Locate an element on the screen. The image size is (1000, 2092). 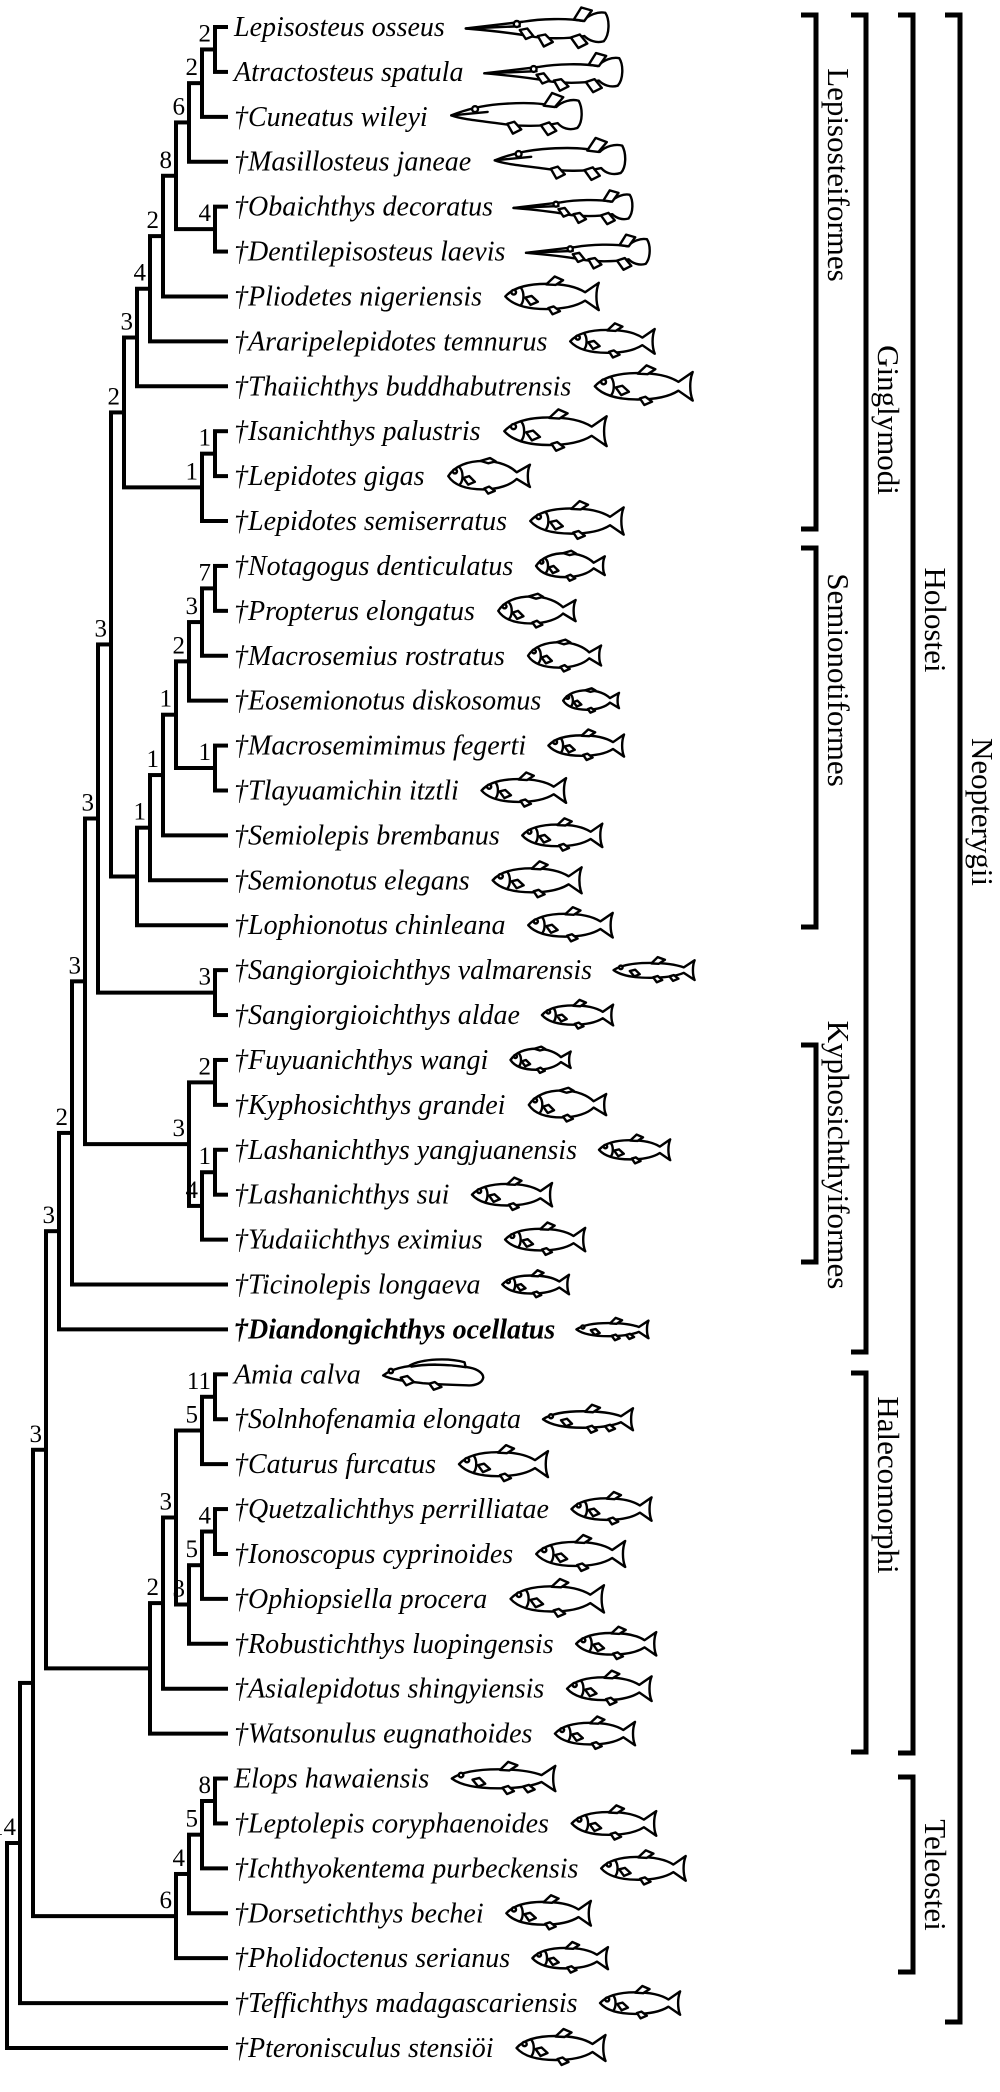
taxon-label: †Isanichthys palustris is located at coordinates (357, 431).